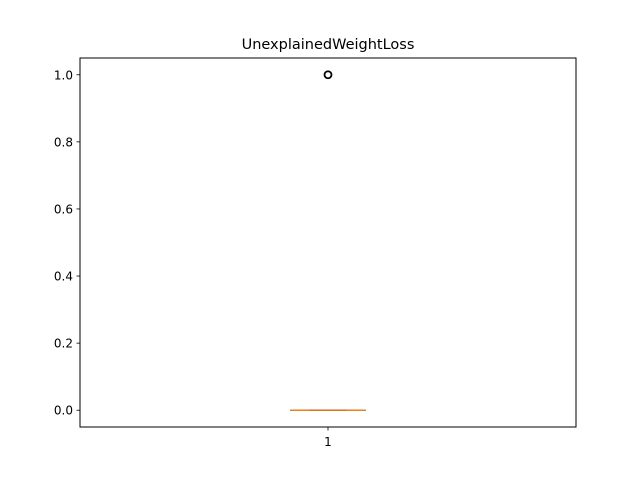 This screenshot has height=480, width=640. Describe the element at coordinates (328, 442) in the screenshot. I see `x-tick-label: 1` at that location.